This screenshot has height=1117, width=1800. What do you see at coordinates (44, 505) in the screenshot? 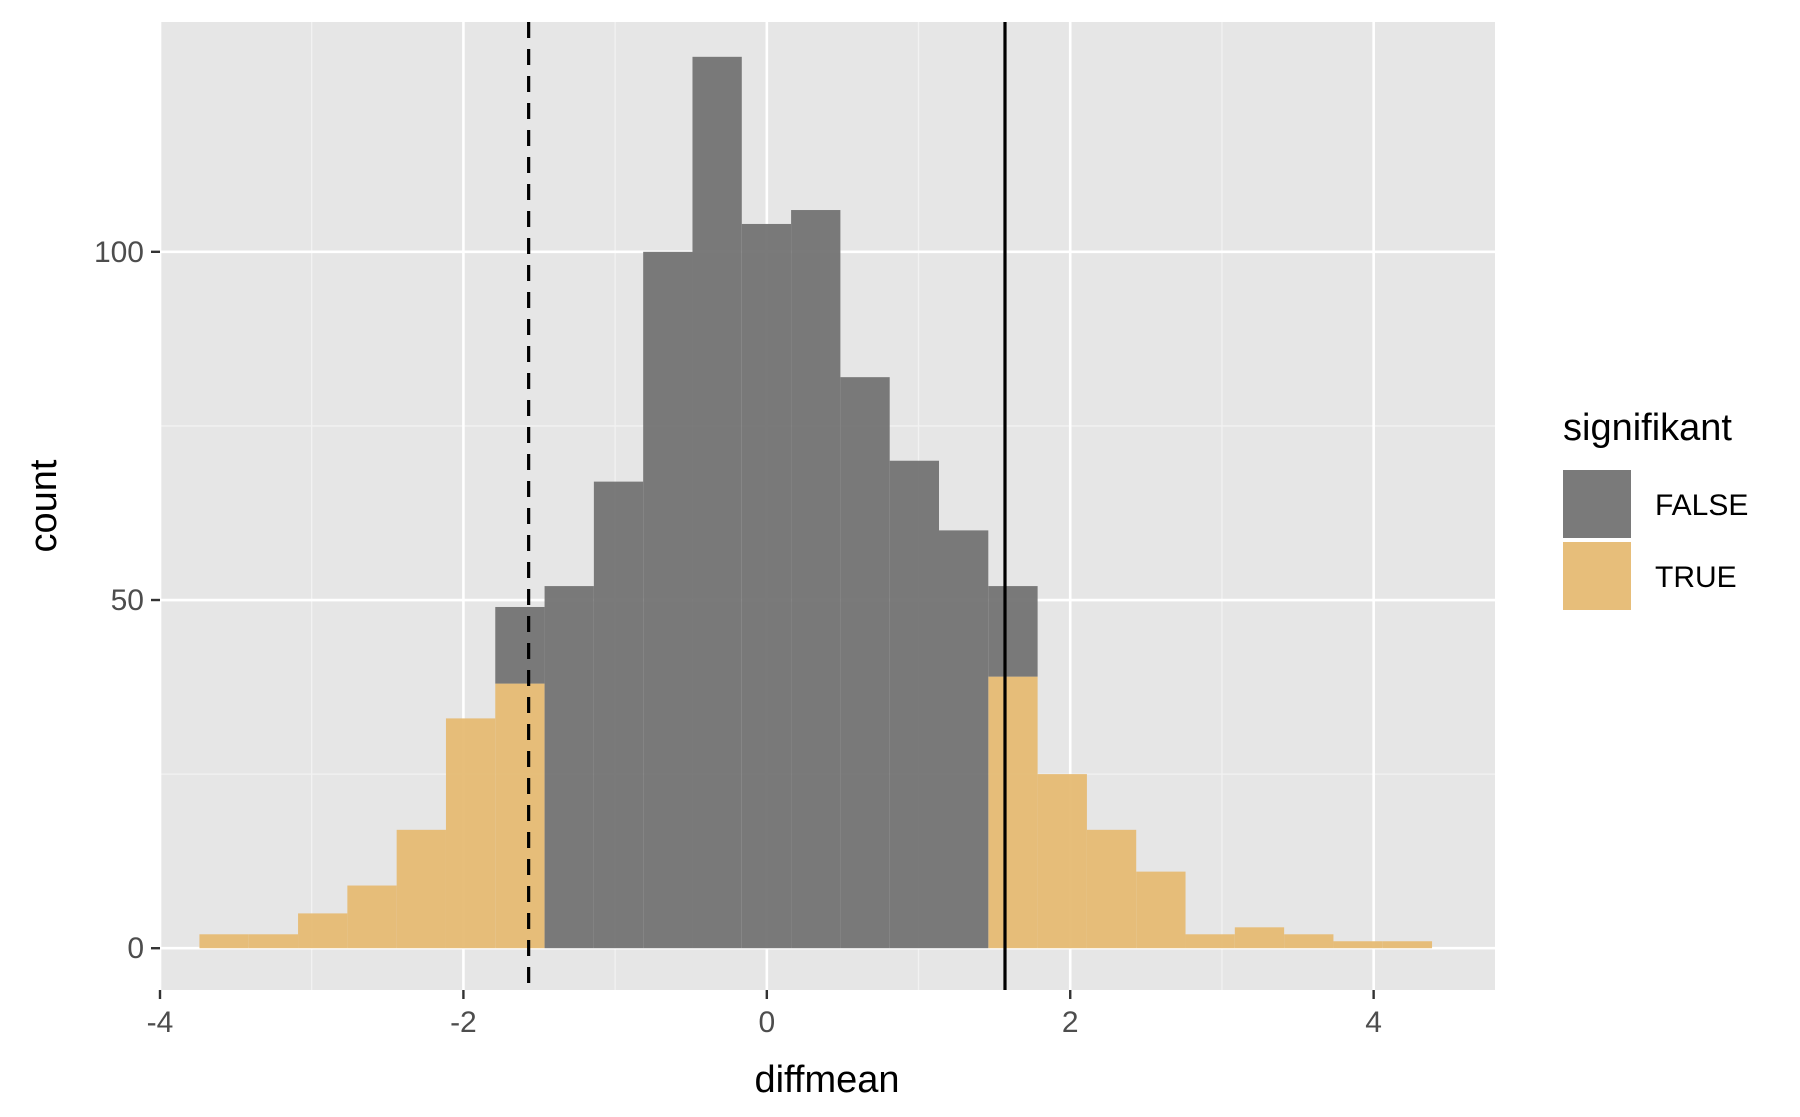
I see `y-axis-title: count` at bounding box center [44, 505].